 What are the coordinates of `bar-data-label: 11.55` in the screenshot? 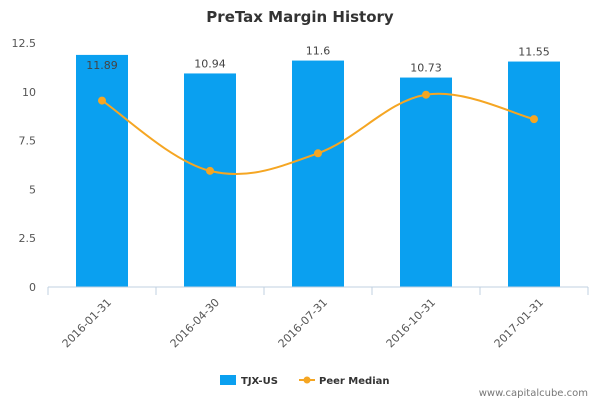 It's located at (534, 52).